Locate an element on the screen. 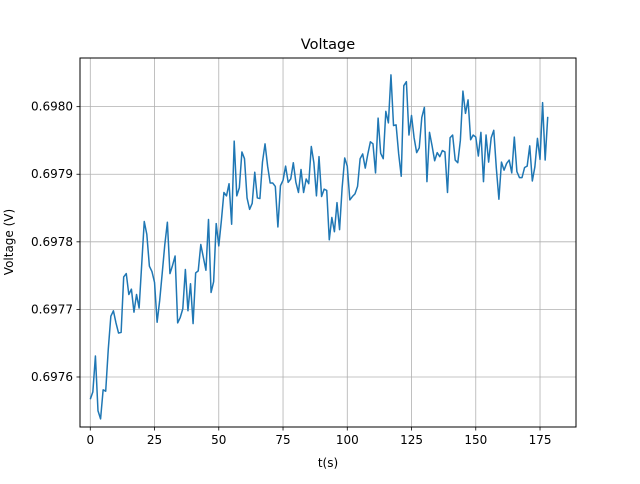  y-tick-label: 0.6978 is located at coordinates (52, 242).